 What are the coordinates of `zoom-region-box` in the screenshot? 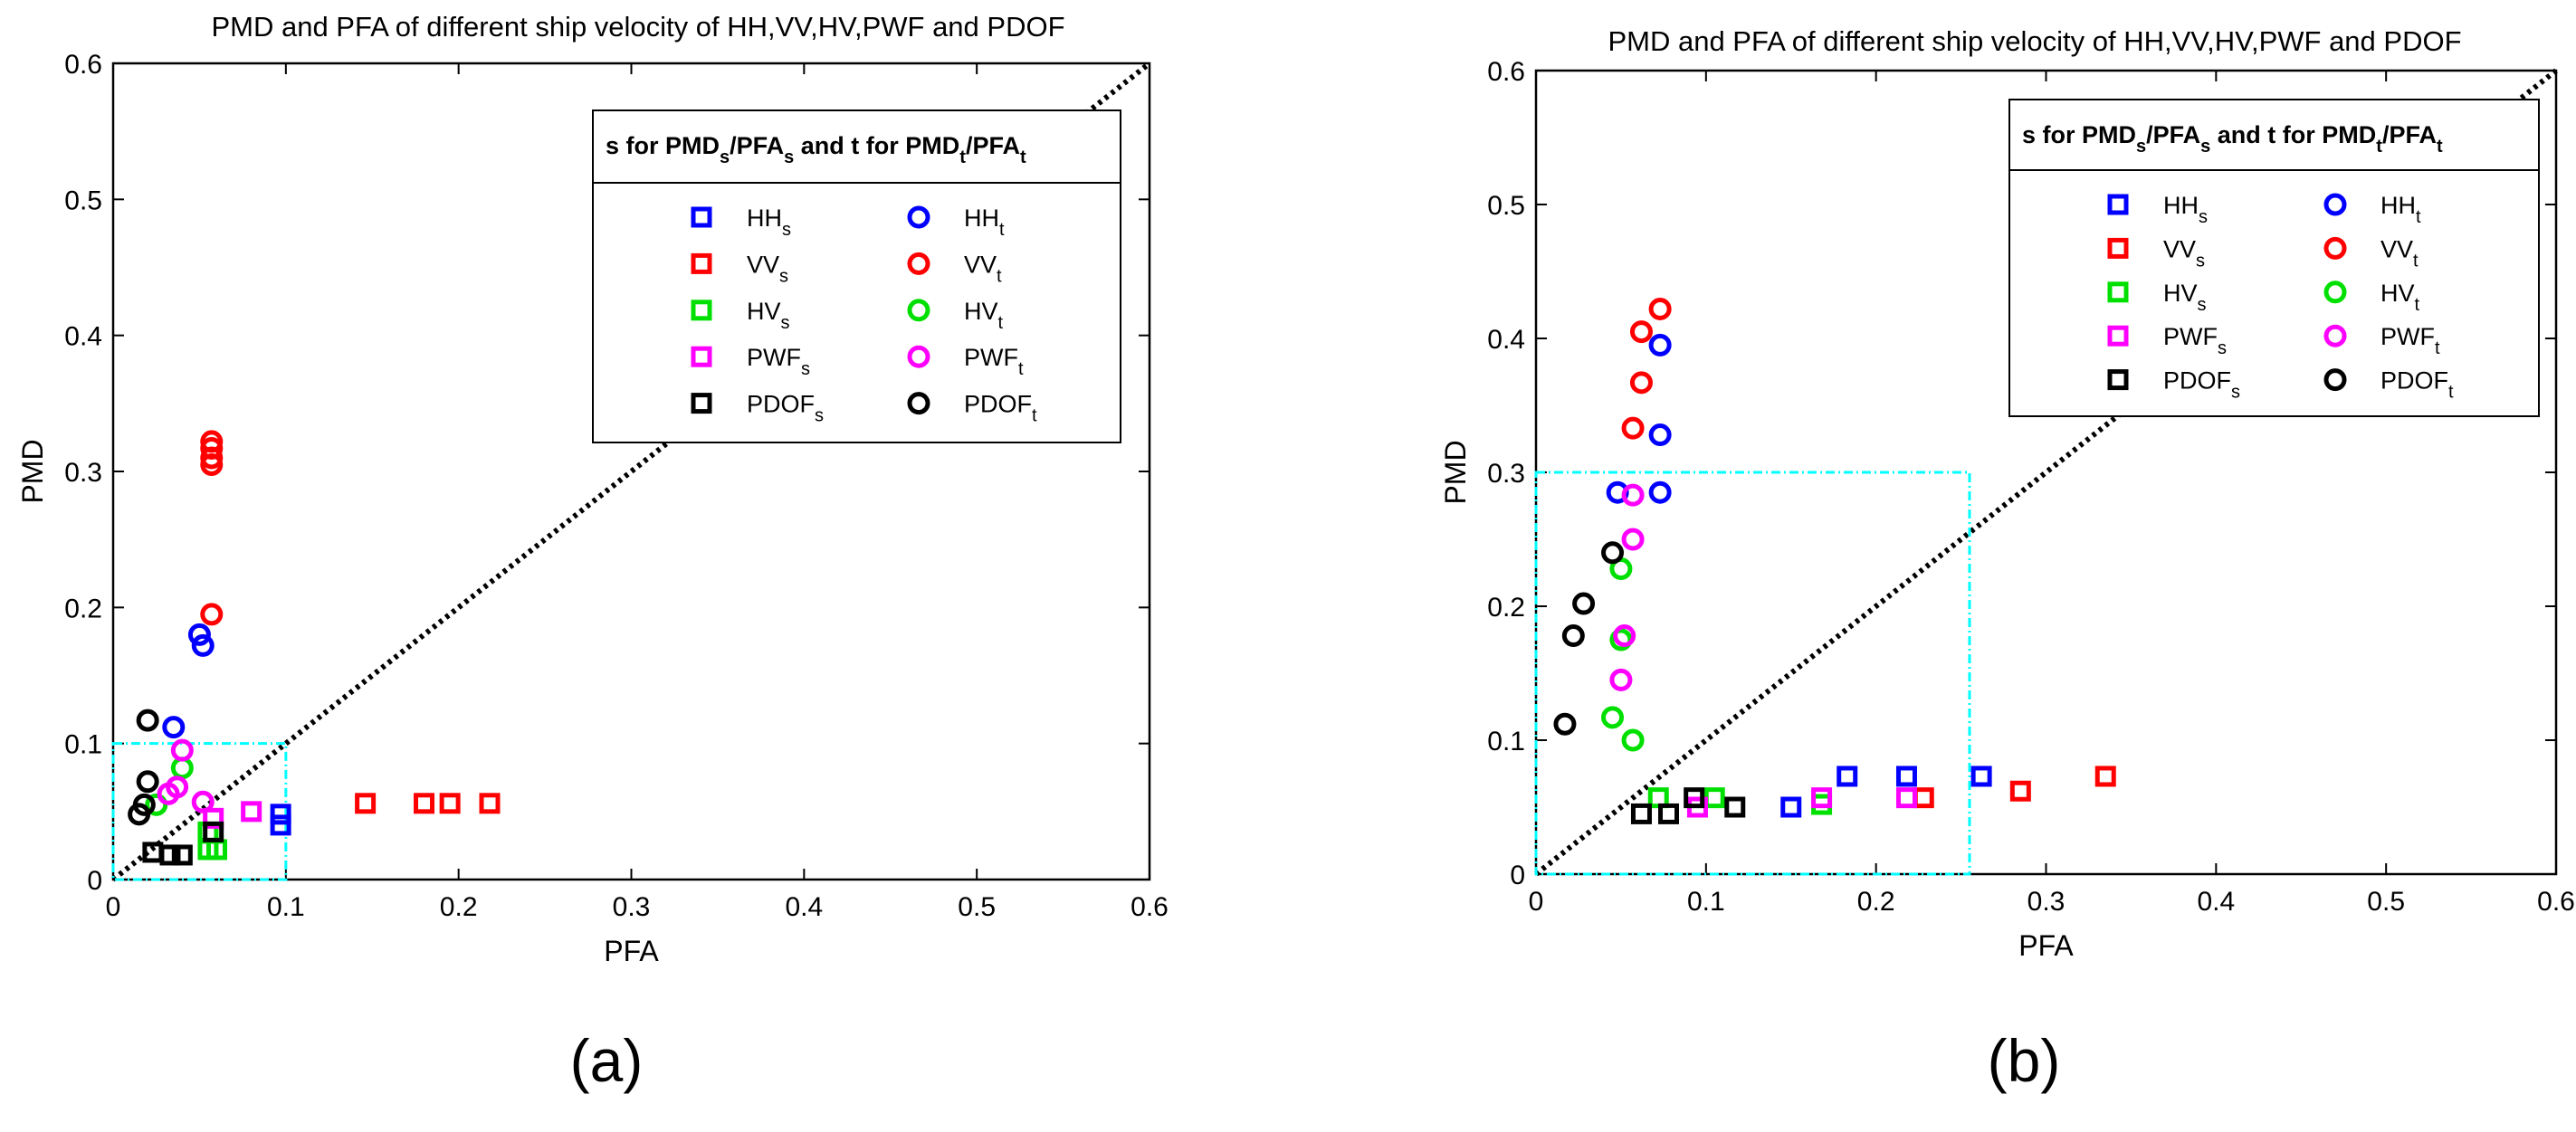 It's located at (199, 811).